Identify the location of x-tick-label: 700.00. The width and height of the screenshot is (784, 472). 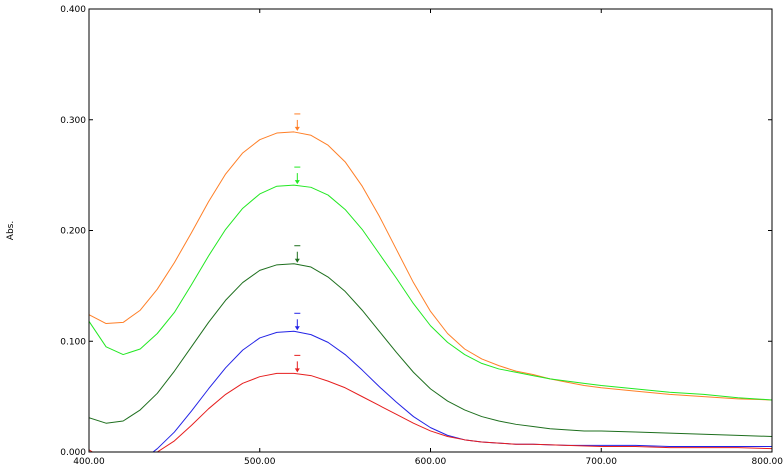
(602, 462).